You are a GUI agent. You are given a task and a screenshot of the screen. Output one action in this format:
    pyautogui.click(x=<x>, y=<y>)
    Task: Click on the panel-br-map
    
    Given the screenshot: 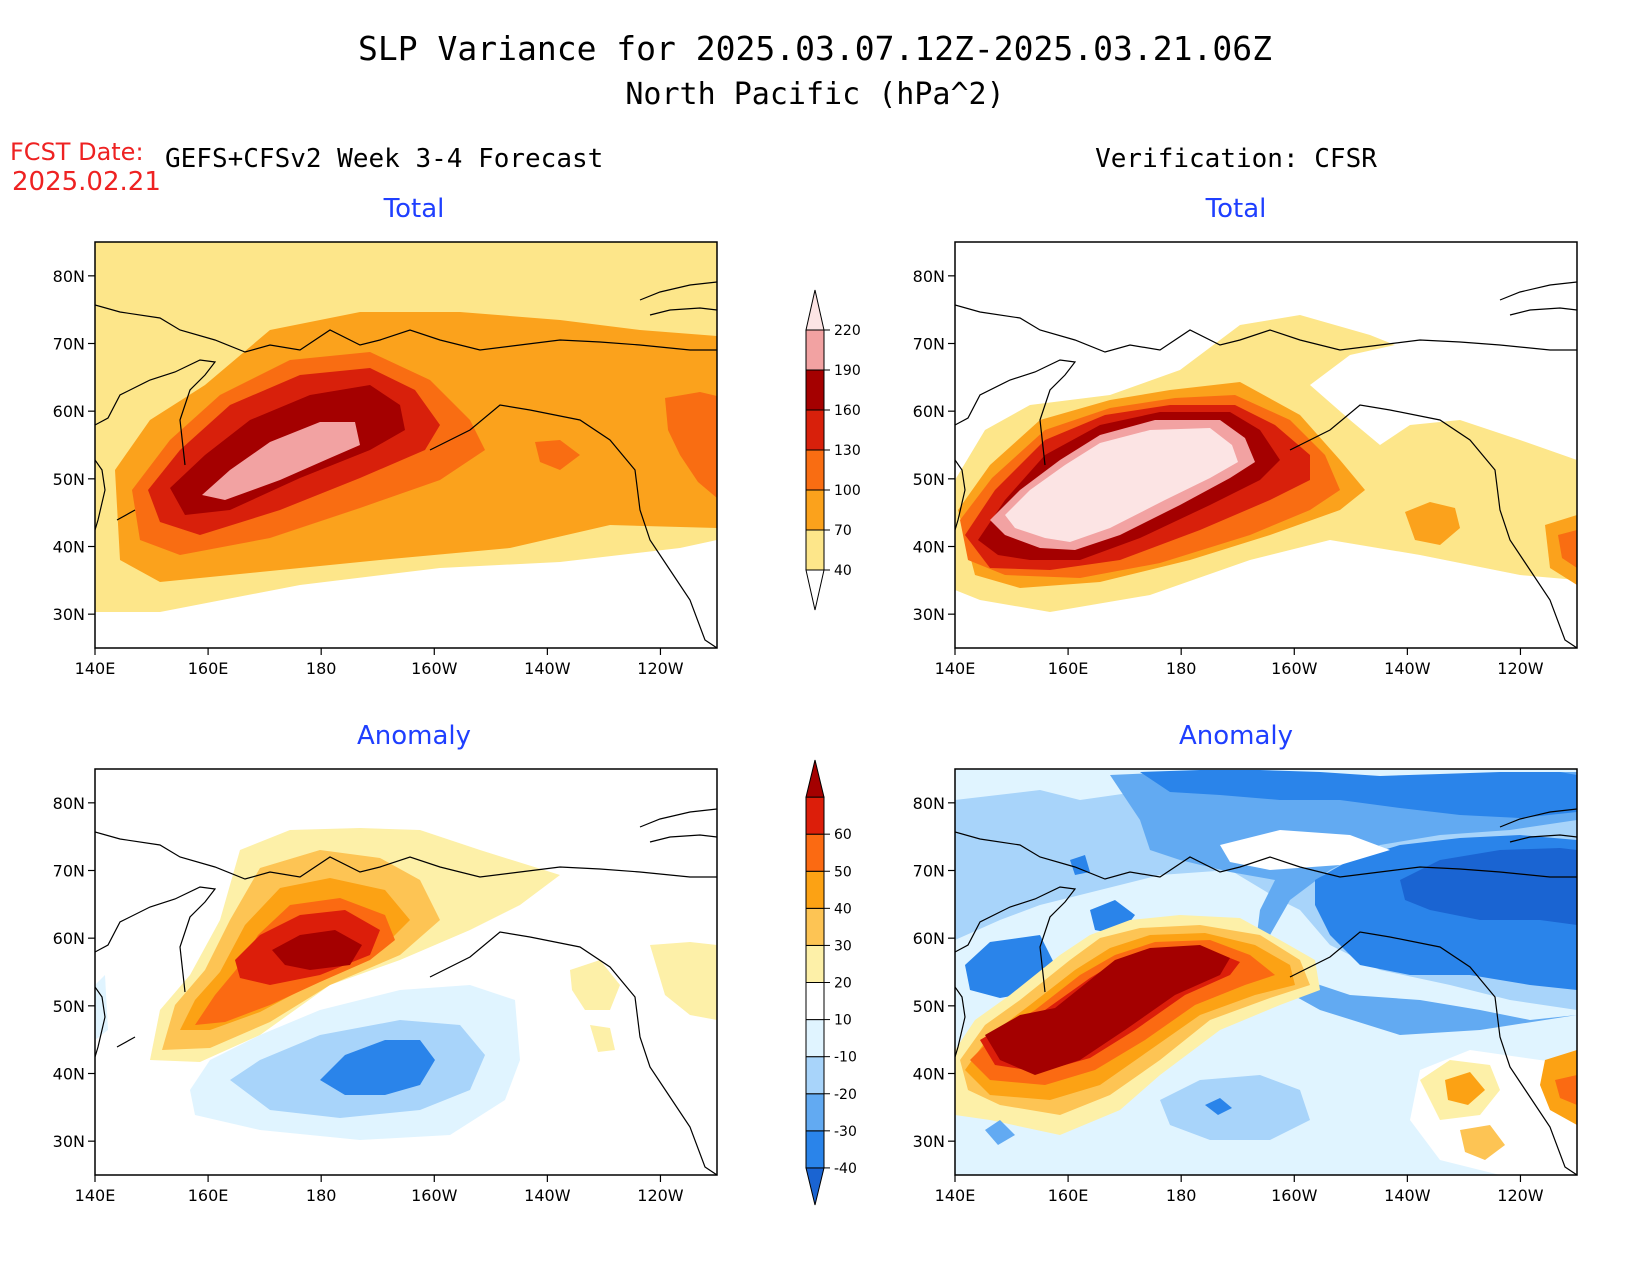 What is the action you would take?
    pyautogui.click(x=1266, y=972)
    